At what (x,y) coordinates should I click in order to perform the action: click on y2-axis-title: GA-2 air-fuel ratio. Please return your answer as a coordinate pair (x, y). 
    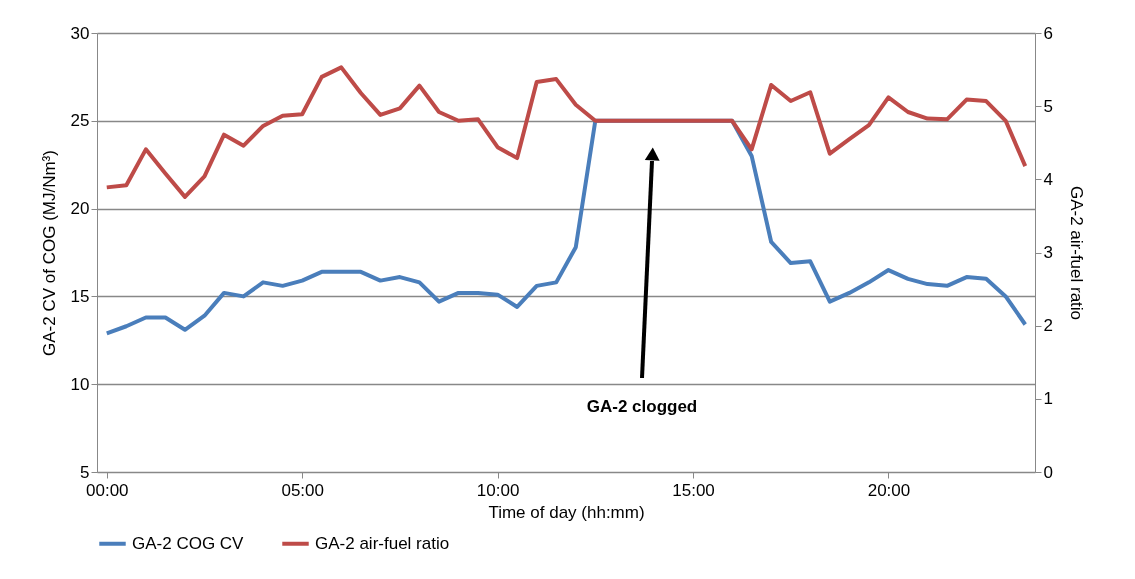
    Looking at the image, I should click on (1076, 253).